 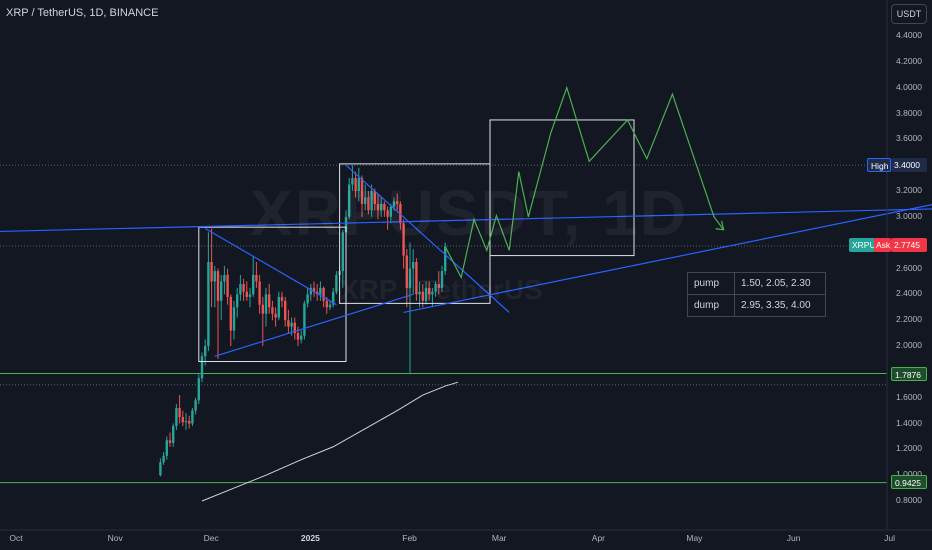 What do you see at coordinates (909, 14) in the screenshot?
I see `currency-button: USDT` at bounding box center [909, 14].